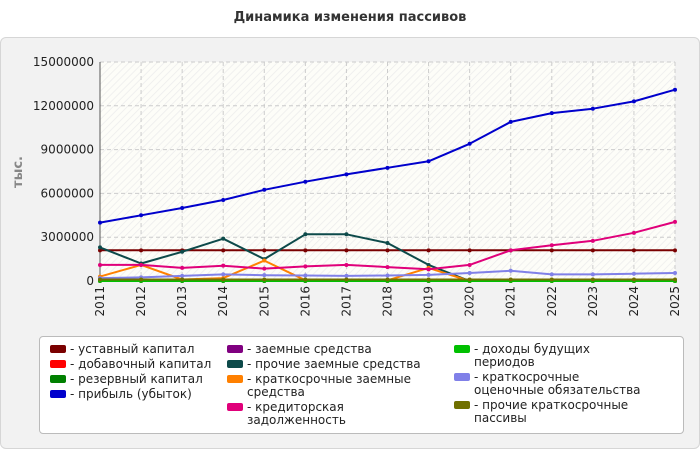 The image size is (700, 450). I want to click on y-axis-label: тыс., so click(18, 172).